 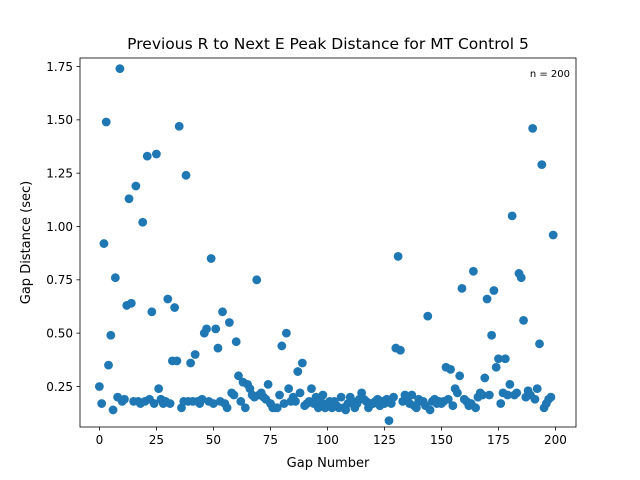 What do you see at coordinates (26, 242) in the screenshot?
I see `y-axis-label: Gap Distance (sec)` at bounding box center [26, 242].